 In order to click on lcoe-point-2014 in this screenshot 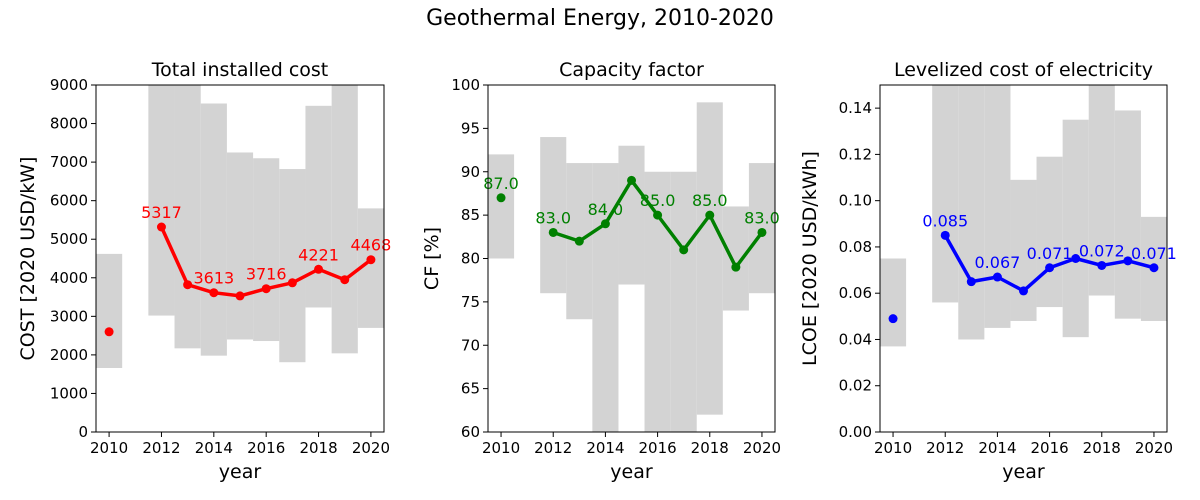, I will do `click(997, 277)`.